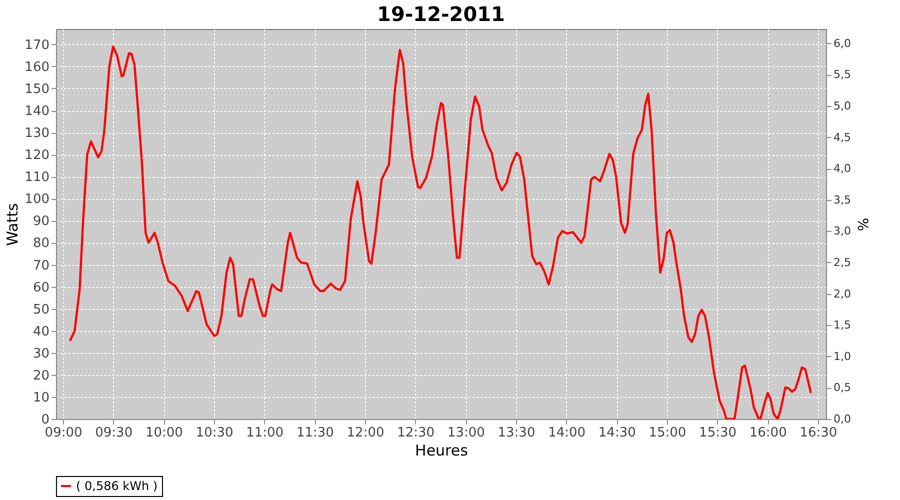 The width and height of the screenshot is (900, 500). Describe the element at coordinates (365, 433) in the screenshot. I see `x-tick-label: 12:00` at that location.